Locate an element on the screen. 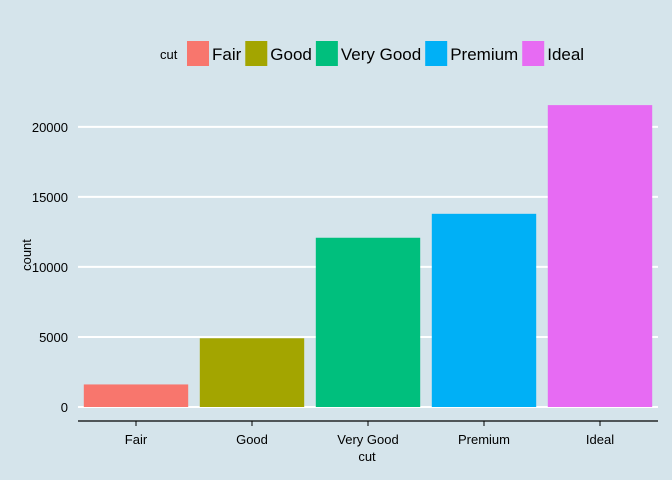  x-tick-label: Good is located at coordinates (252, 439).